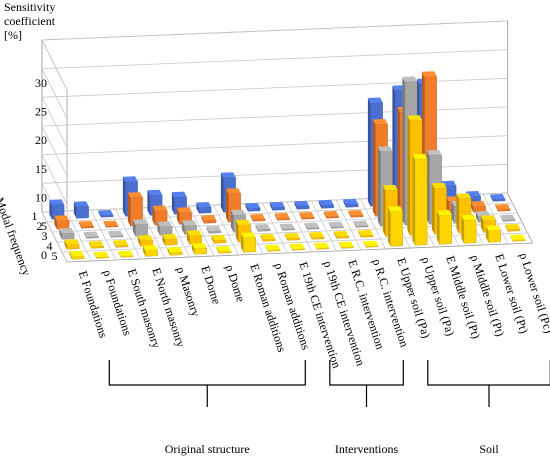 The height and width of the screenshot is (462, 550). What do you see at coordinates (40, 226) in the screenshot?
I see `z-tick-label: 2` at bounding box center [40, 226].